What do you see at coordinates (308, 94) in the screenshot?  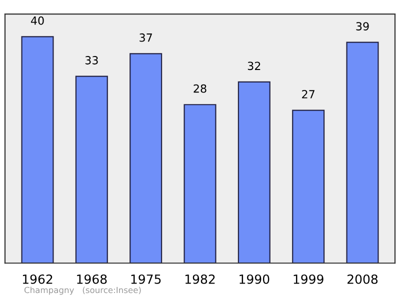 I see `data-label: 27` at bounding box center [308, 94].